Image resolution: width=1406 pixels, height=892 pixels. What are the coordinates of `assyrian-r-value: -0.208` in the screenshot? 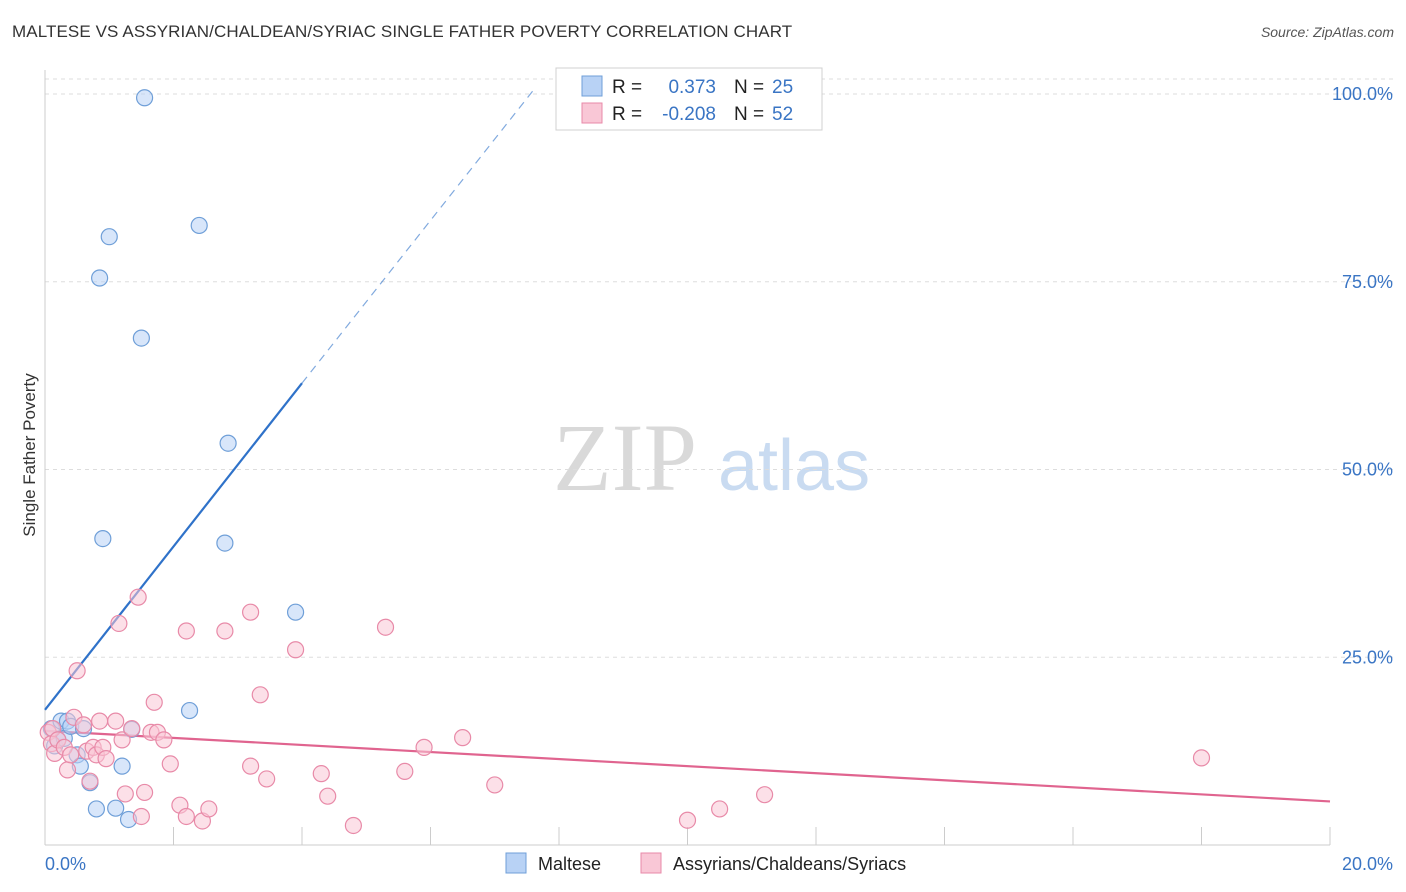 It's located at (689, 114).